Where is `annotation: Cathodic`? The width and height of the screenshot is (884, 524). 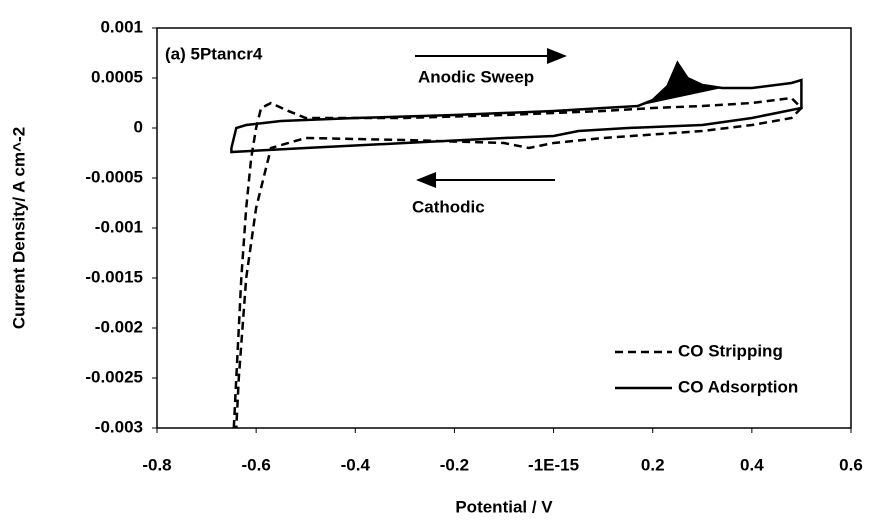
annotation: Cathodic is located at coordinates (448, 206).